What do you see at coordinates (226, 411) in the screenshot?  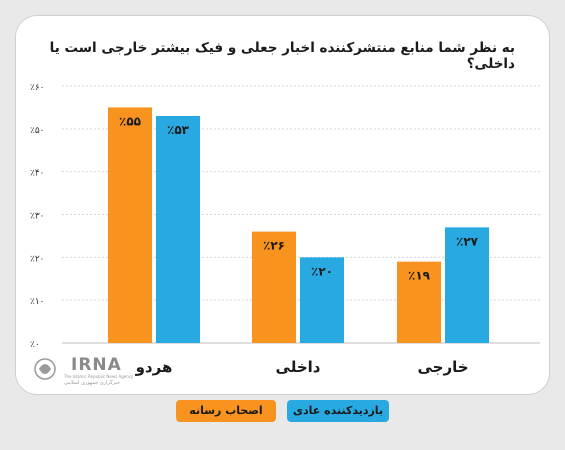 I see `legend-item-media: اصحاب رسانه` at bounding box center [226, 411].